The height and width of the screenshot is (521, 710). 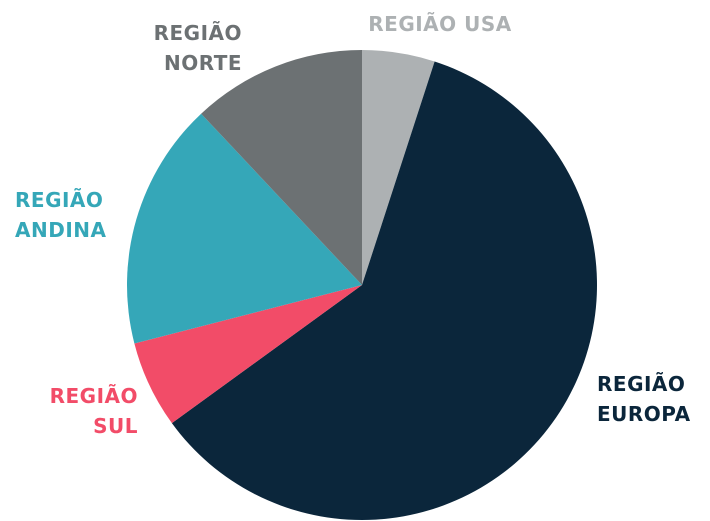 What do you see at coordinates (93, 411) in the screenshot?
I see `slice-label: REGIÃO SUL` at bounding box center [93, 411].